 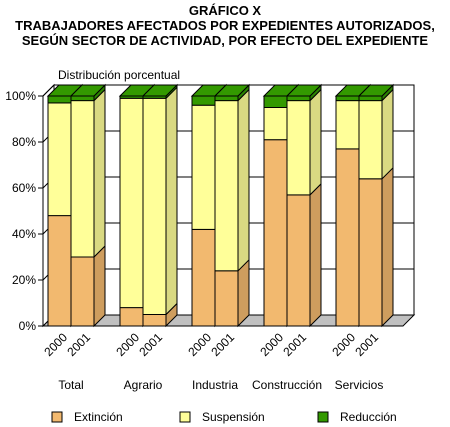 What do you see at coordinates (24, 234) in the screenshot?
I see `y-tick-label: 40%` at bounding box center [24, 234].